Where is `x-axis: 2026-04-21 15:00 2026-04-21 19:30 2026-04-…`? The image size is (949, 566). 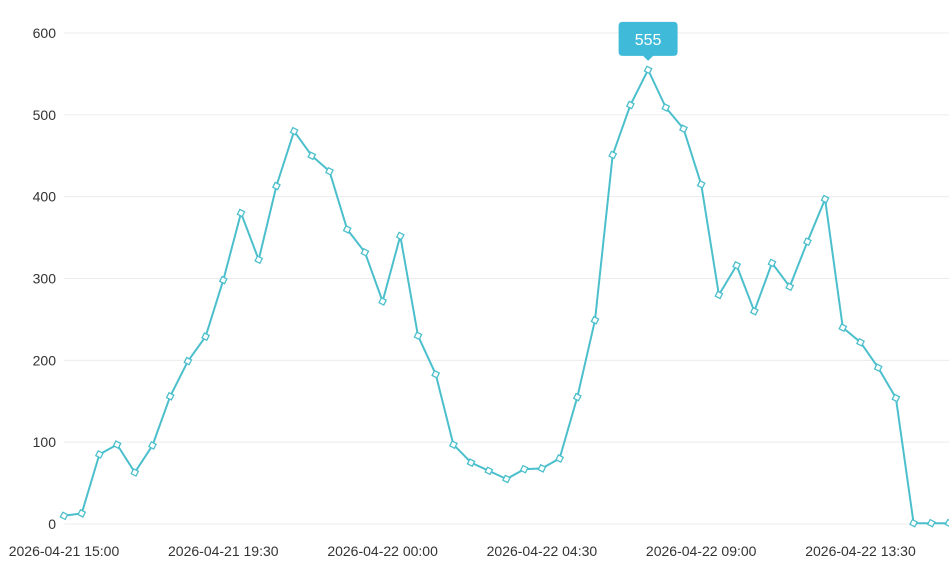
x-axis: 2026-04-21 15:00 2026-04-21 19:30 2026-04-… is located at coordinates (462, 551).